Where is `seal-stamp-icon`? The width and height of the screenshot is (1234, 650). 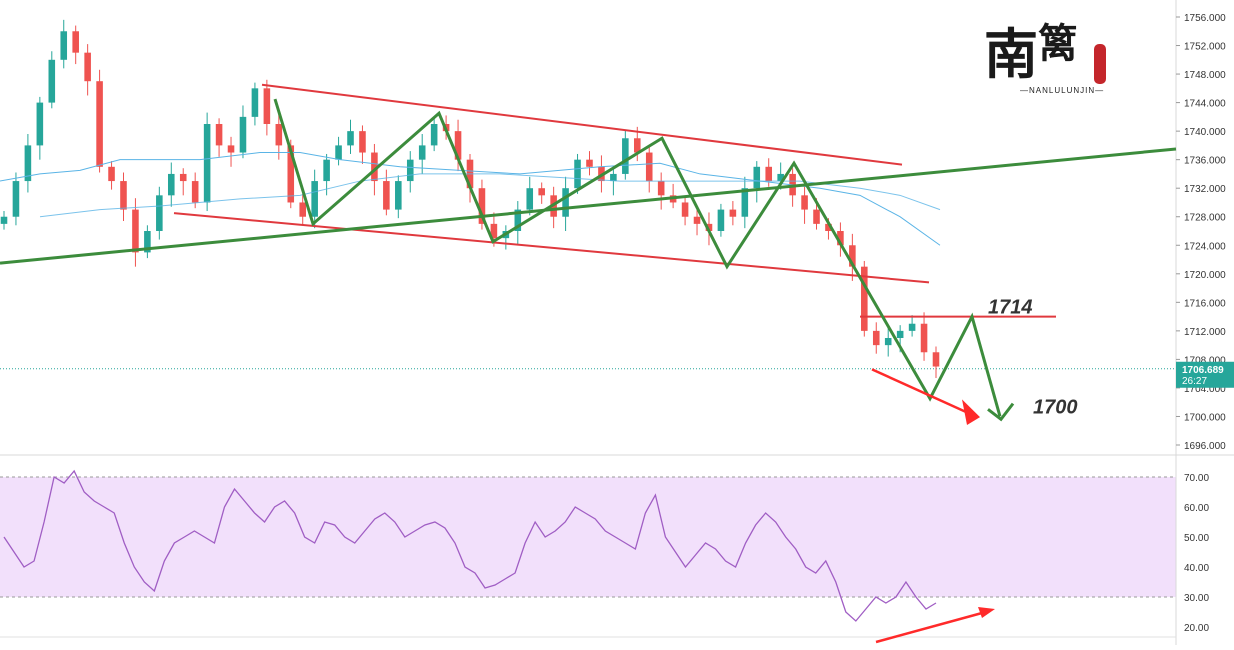
seal-stamp-icon is located at coordinates (1100, 64).